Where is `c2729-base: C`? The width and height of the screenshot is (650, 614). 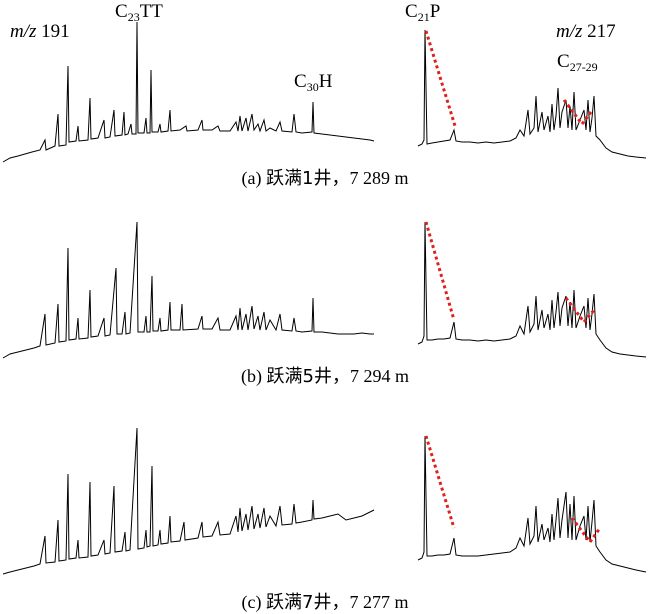 c2729-base: C is located at coordinates (563, 61).